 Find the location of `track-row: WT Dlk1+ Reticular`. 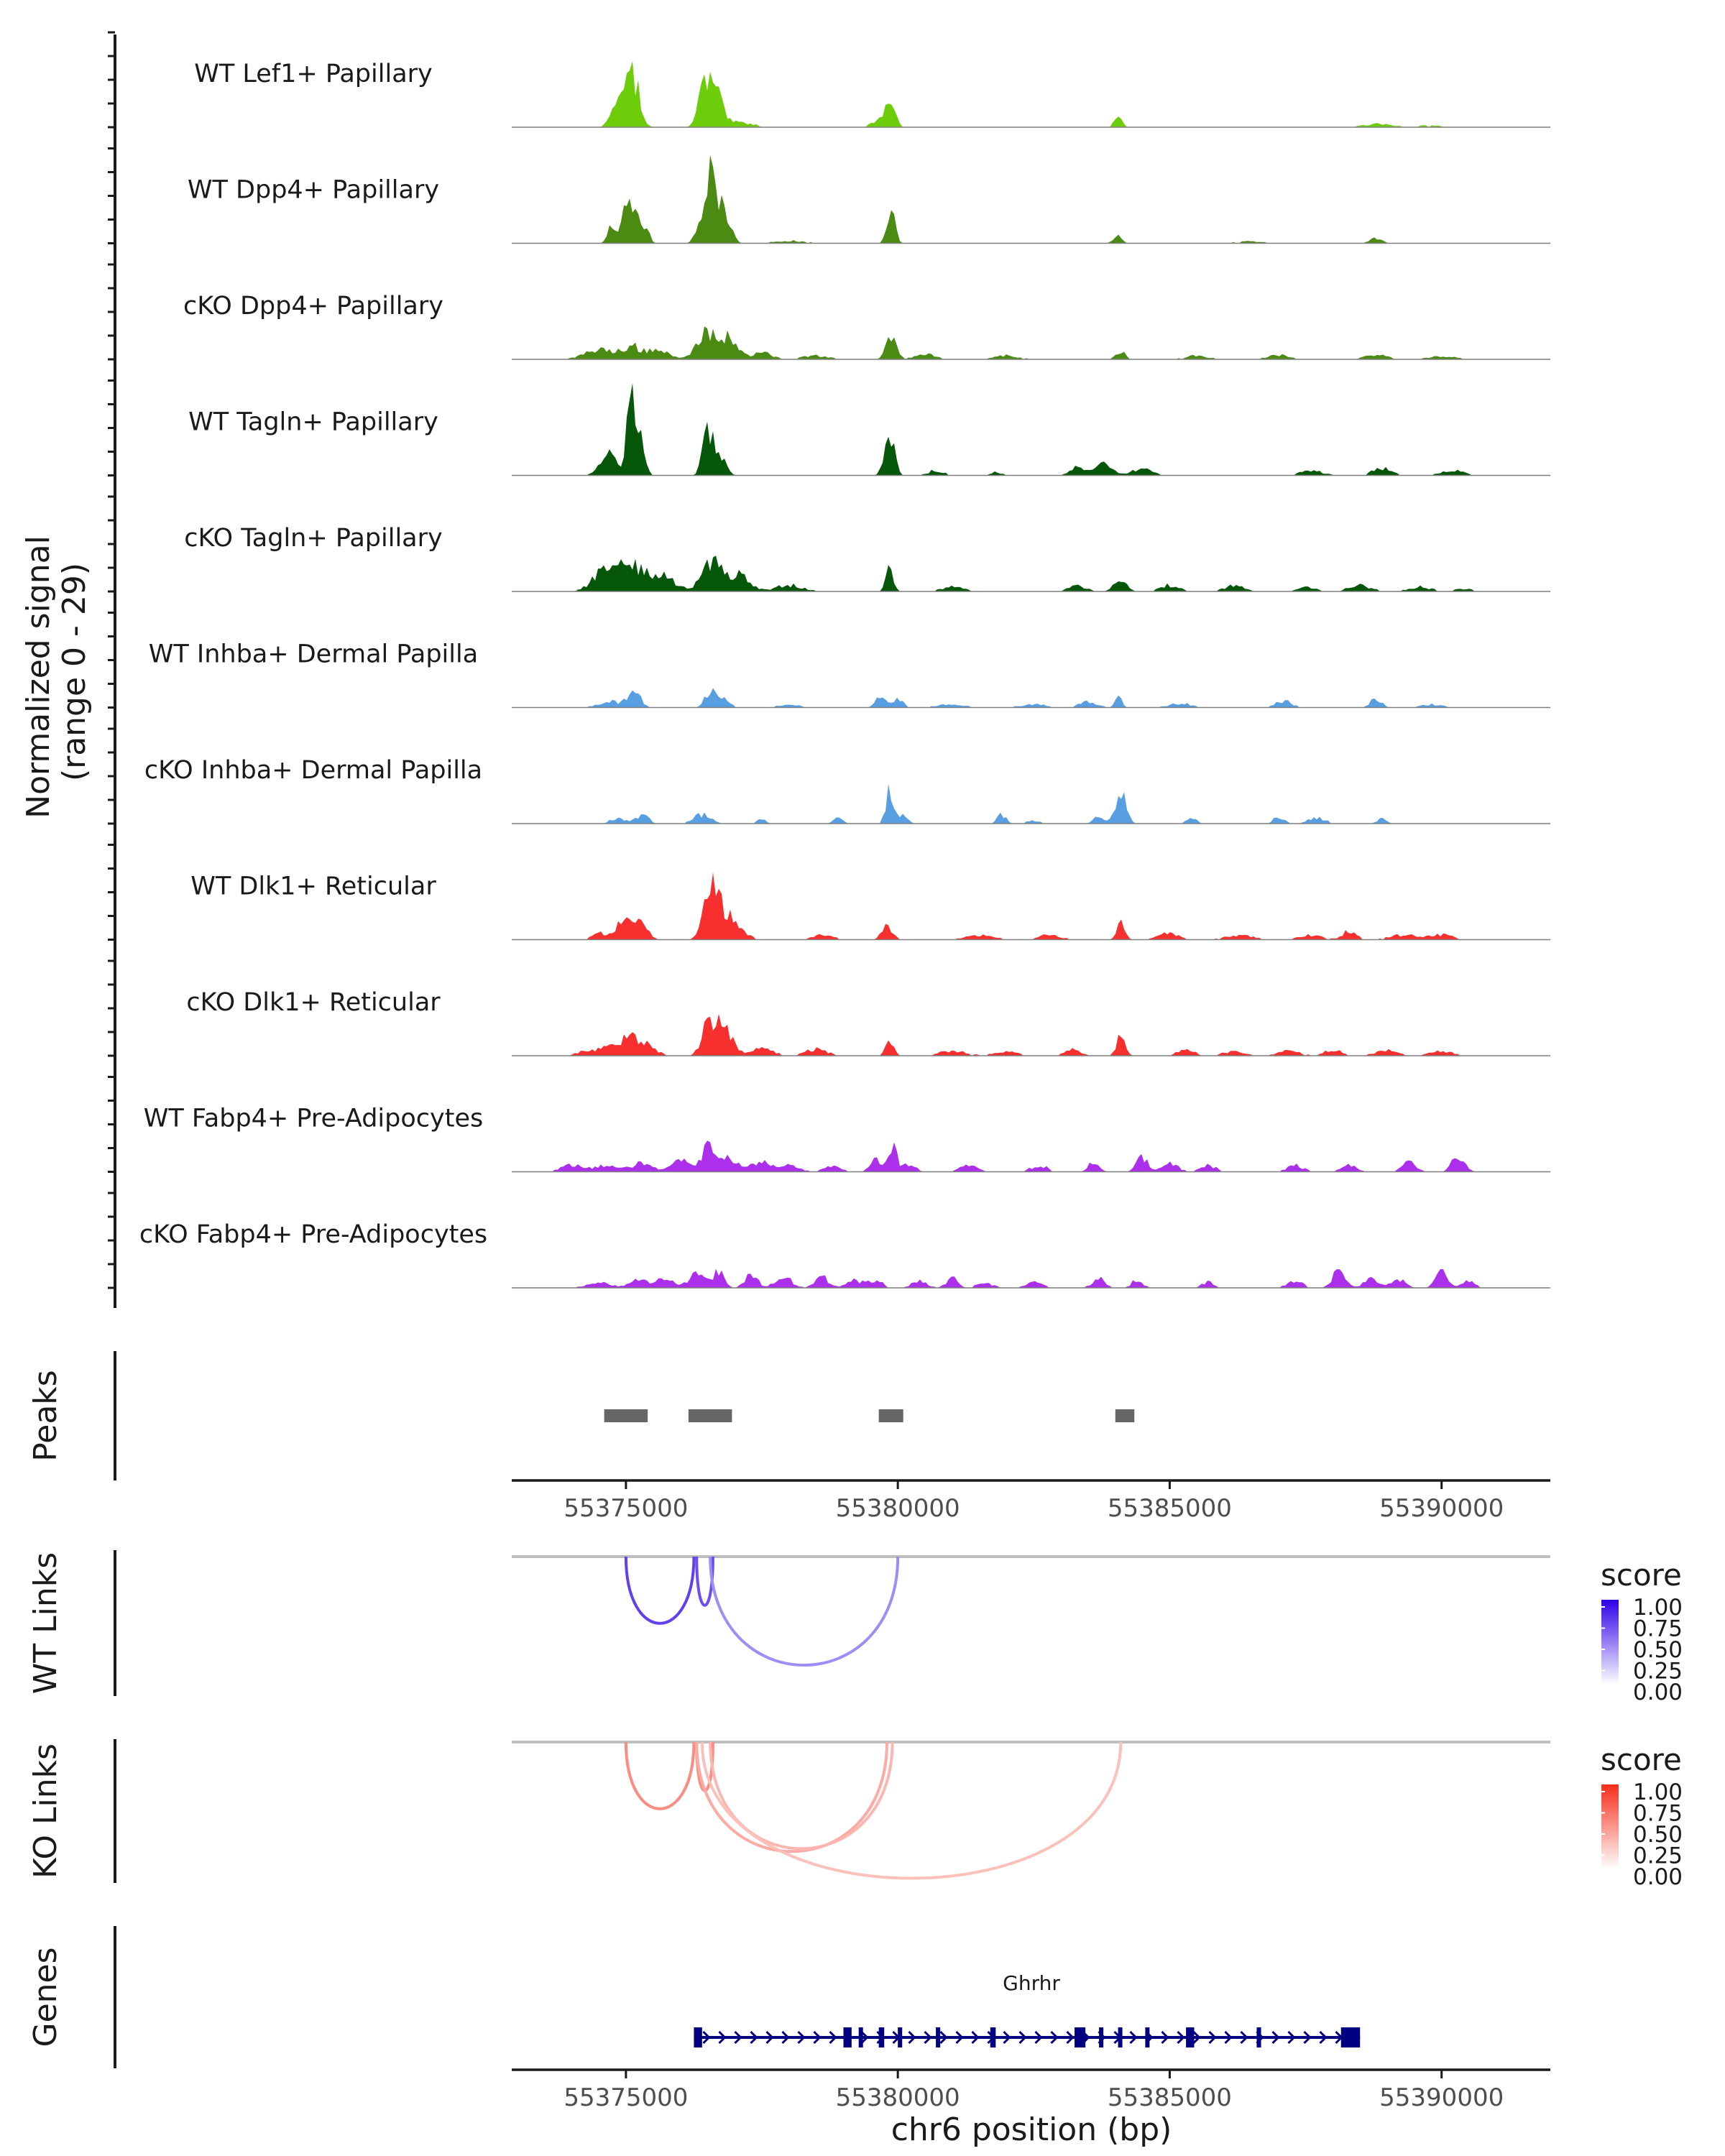

track-row: WT Dlk1+ Reticular is located at coordinates (870, 907).